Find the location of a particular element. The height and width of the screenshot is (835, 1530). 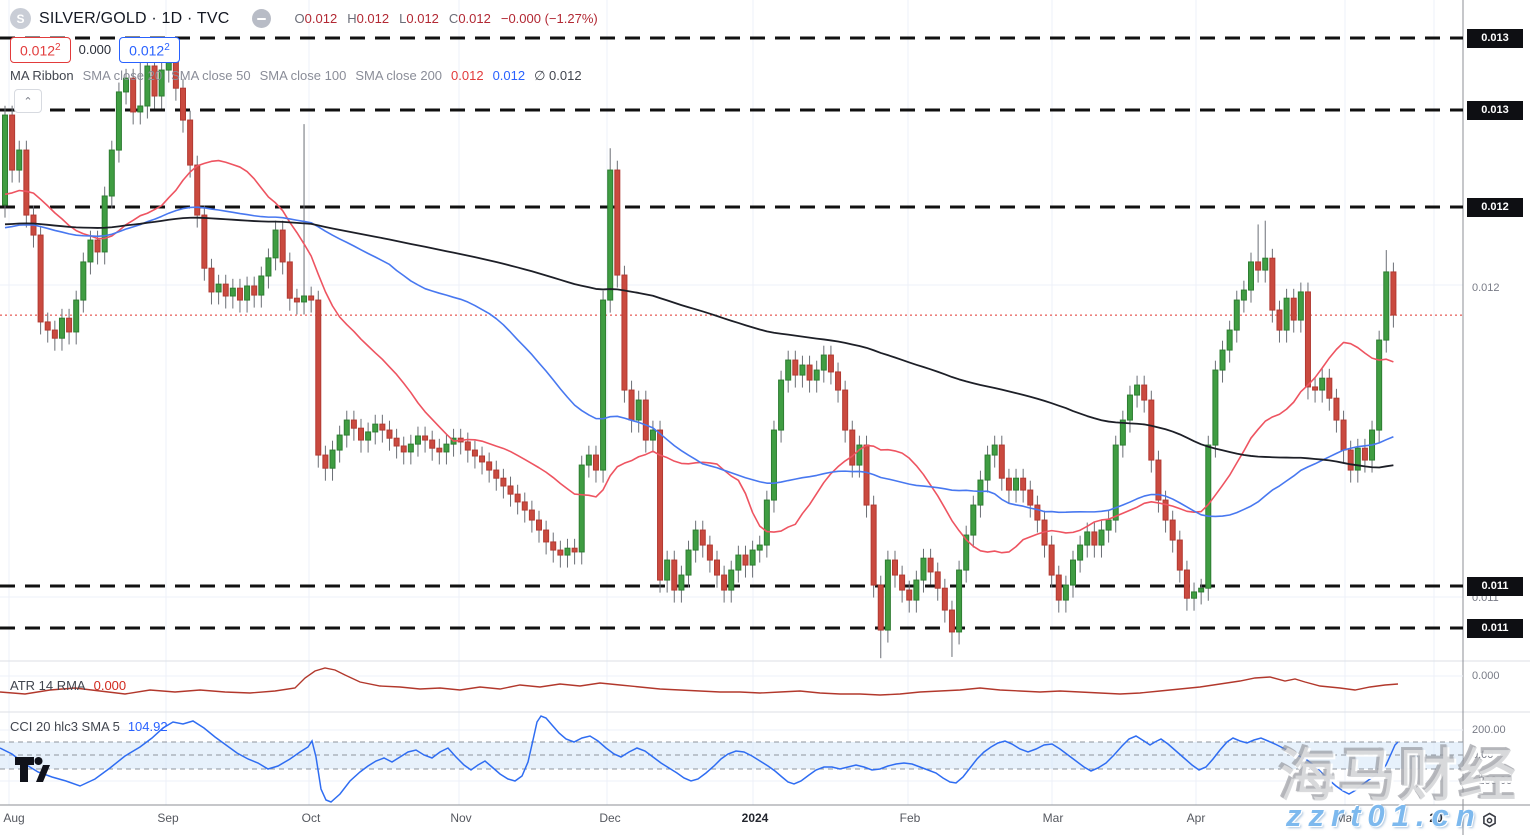

mid-price-label: 0.000 is located at coordinates (95, 50).